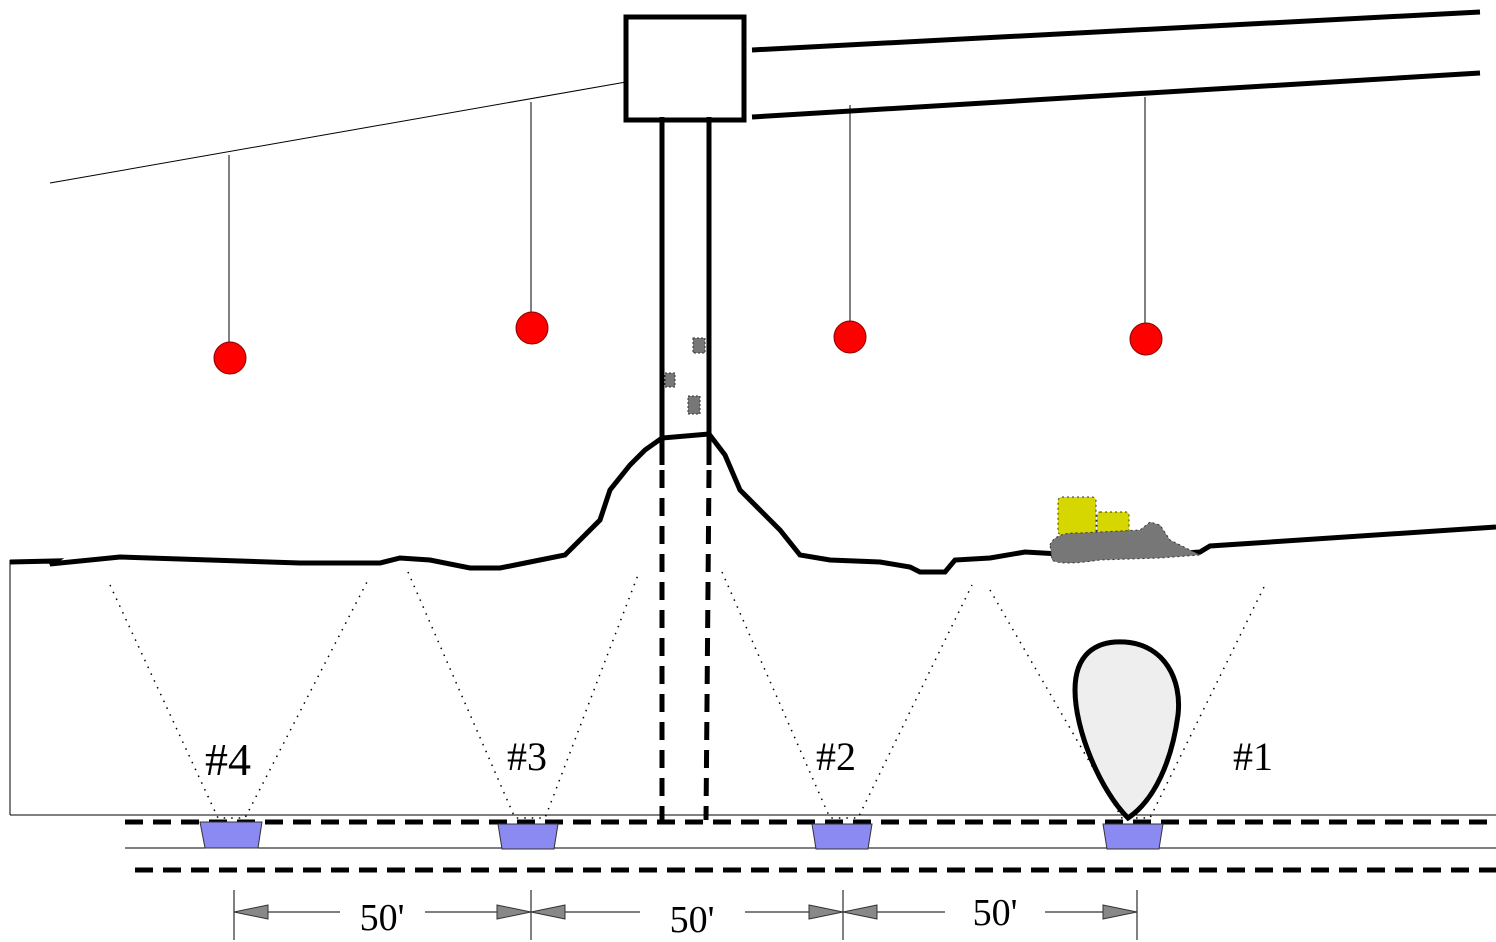  Describe the element at coordinates (1127, 730) in the screenshot. I see `cavity` at that location.